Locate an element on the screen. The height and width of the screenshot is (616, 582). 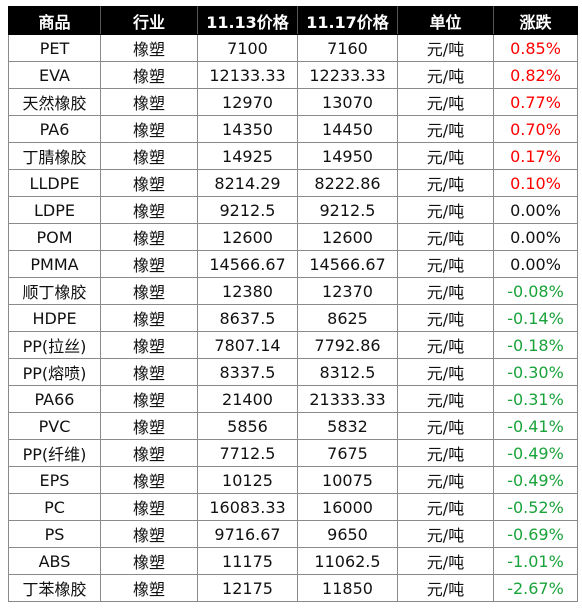
commodity-cell: PET is located at coordinates (54, 48).